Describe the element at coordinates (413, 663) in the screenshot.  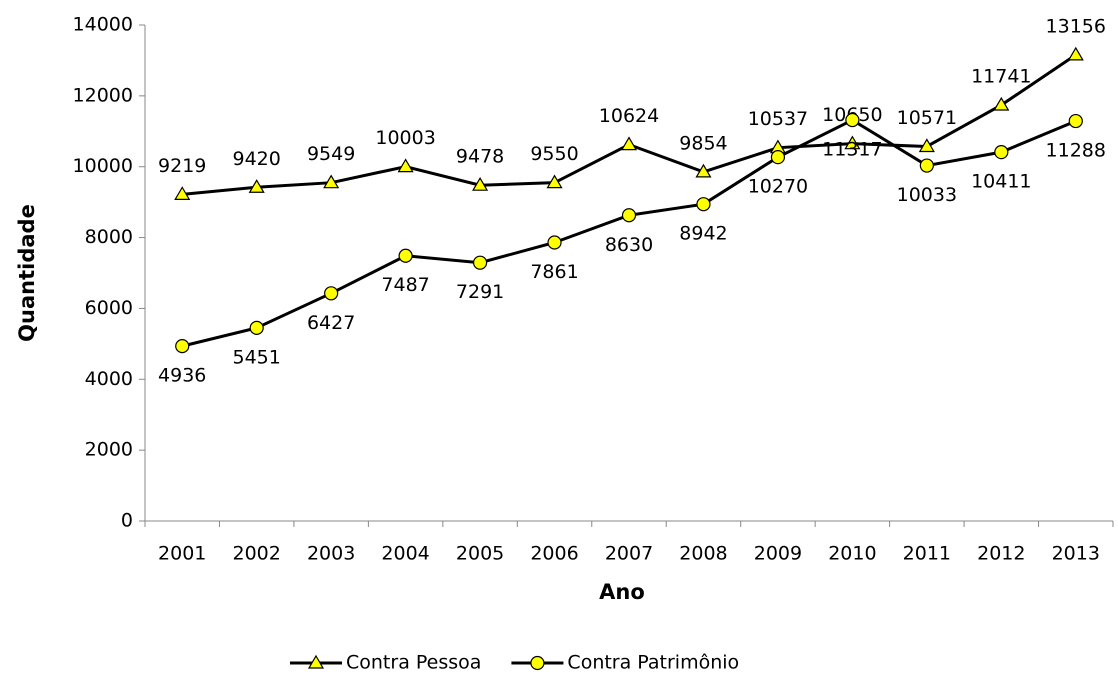
I see `legend-label: Contra Pessoa` at that location.